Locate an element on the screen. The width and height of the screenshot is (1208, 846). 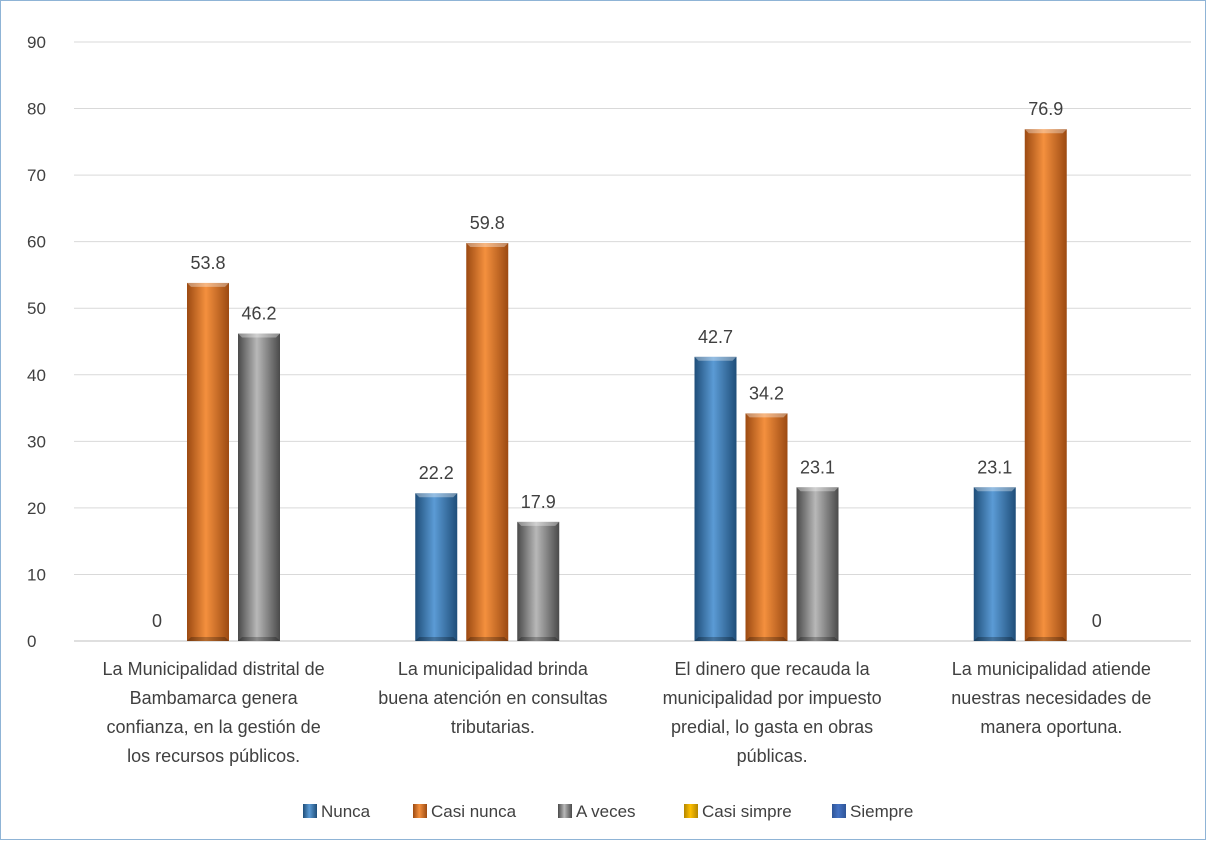
category-label: El dinero que recauda la is located at coordinates (773, 669).